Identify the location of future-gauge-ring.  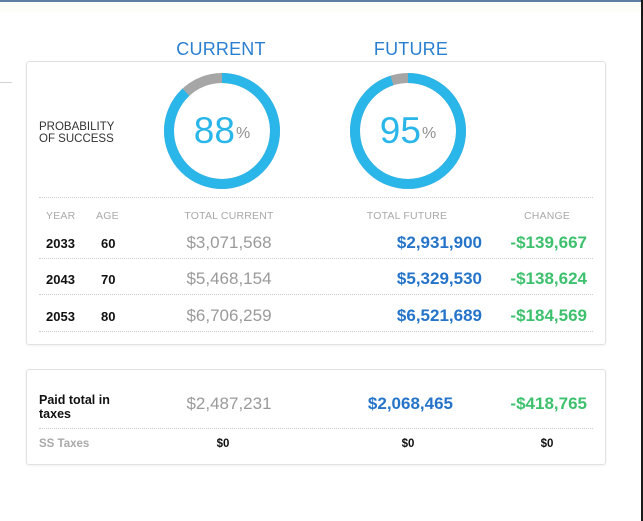
(408, 131).